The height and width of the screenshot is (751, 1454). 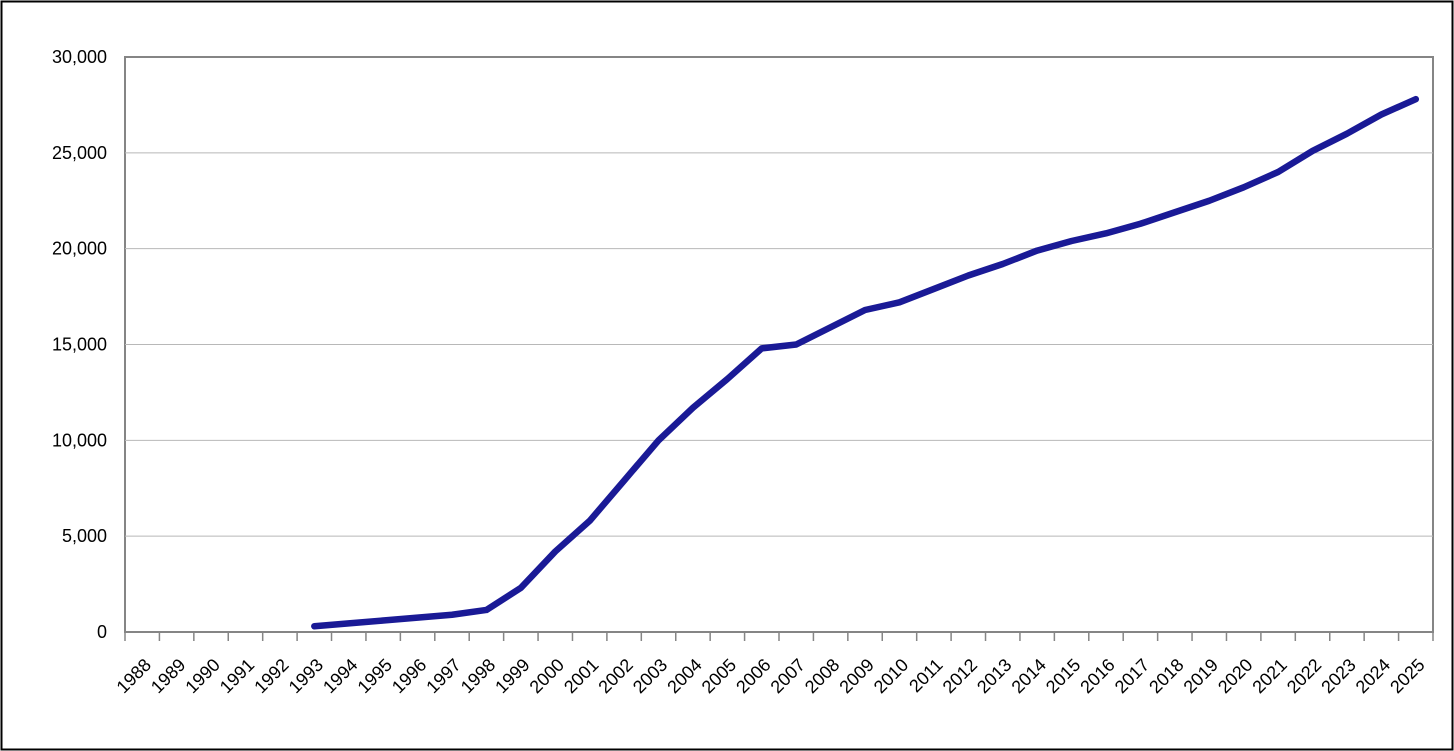 I want to click on y-axis-label: 15,000, so click(x=79, y=345).